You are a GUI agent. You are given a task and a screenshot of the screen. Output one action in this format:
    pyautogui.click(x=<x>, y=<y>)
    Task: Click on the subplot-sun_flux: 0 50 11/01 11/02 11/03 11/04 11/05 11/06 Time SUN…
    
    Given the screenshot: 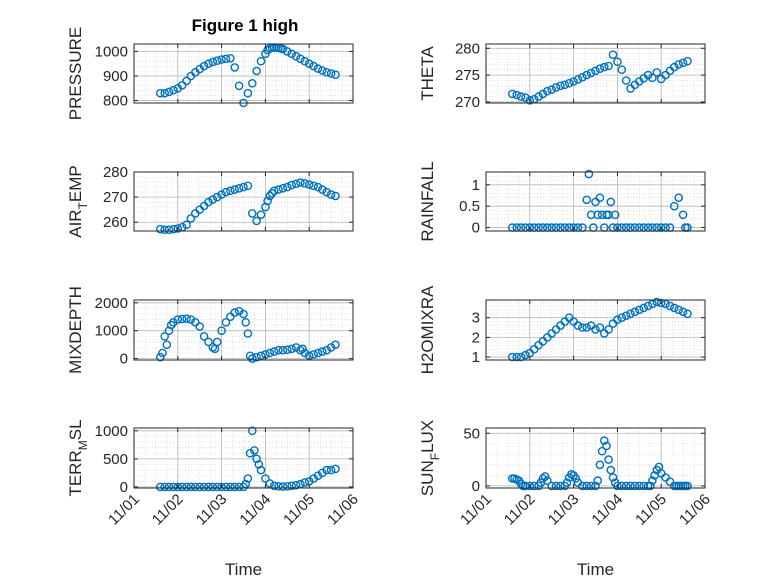 What is the action you would take?
    pyautogui.click(x=566, y=499)
    